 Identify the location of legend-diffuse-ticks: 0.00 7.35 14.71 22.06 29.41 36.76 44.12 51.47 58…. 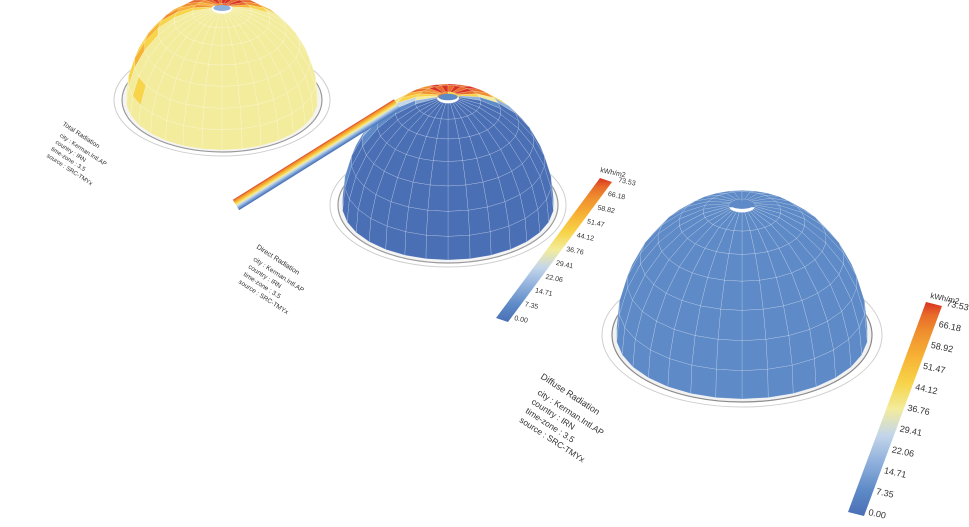
(918, 409).